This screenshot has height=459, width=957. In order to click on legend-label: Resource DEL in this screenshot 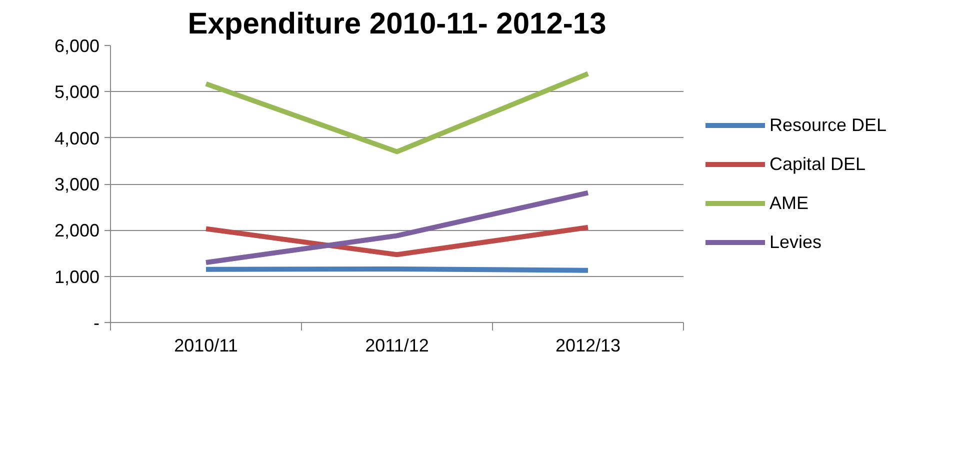, I will do `click(828, 125)`.